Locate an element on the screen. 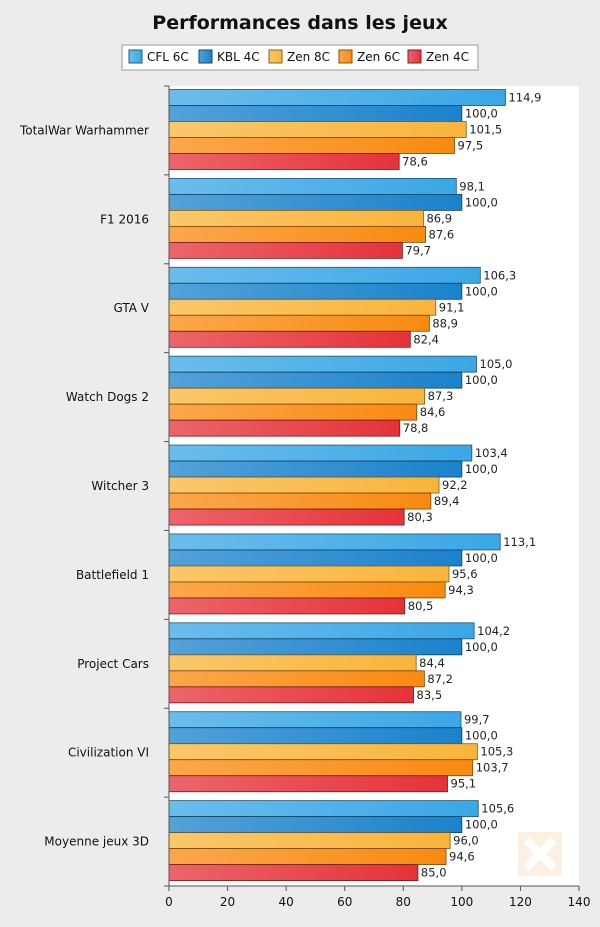 The image size is (600, 927). x-tick-label: 140 is located at coordinates (579, 902).